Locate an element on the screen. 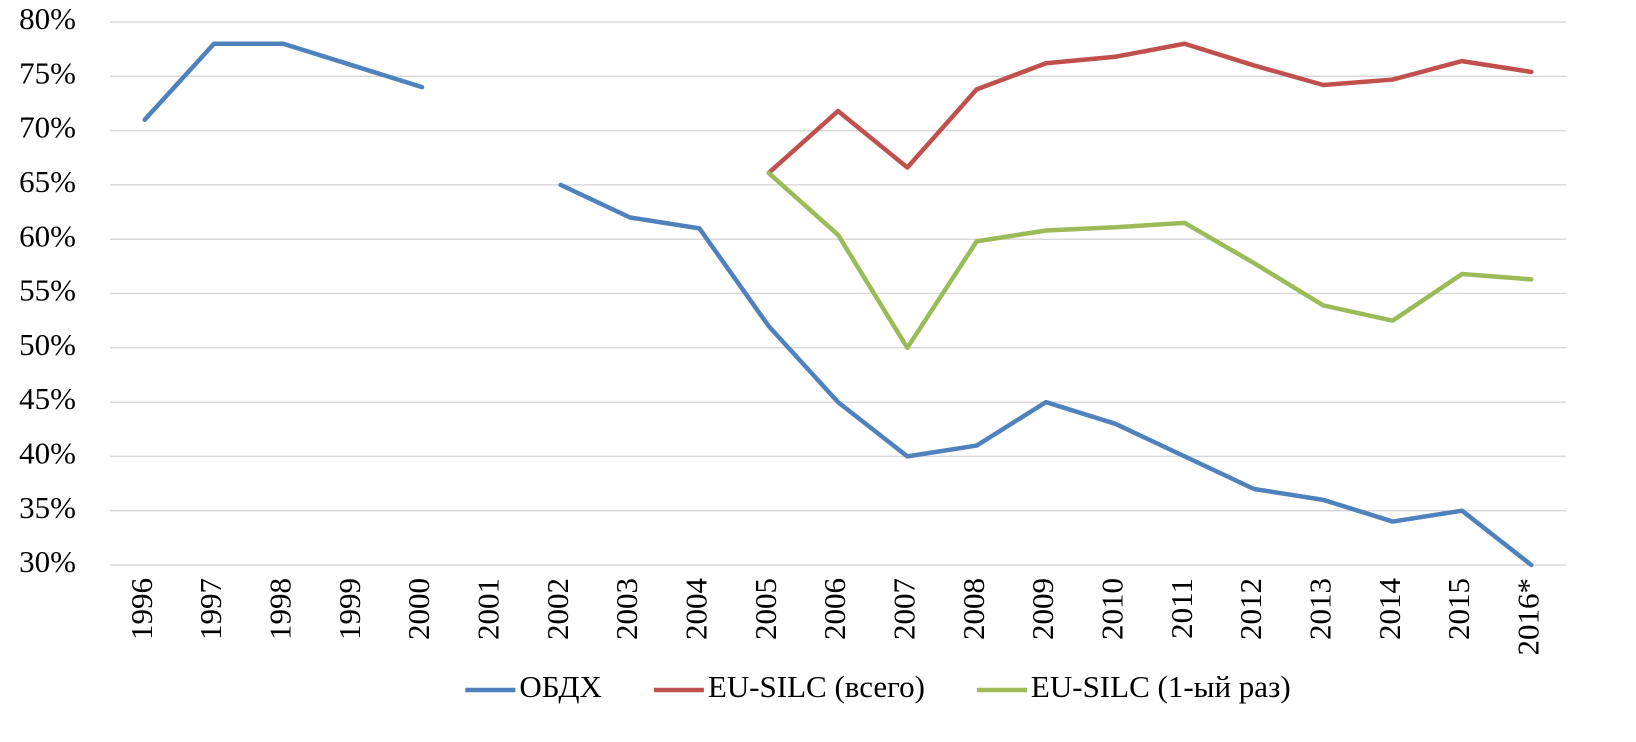 This screenshot has width=1636, height=742. x-tick-label: 1996 is located at coordinates (141, 609).